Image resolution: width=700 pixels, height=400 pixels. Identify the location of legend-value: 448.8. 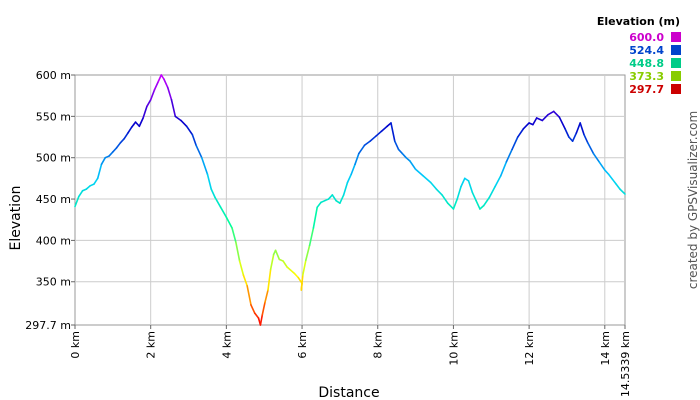
(646, 63).